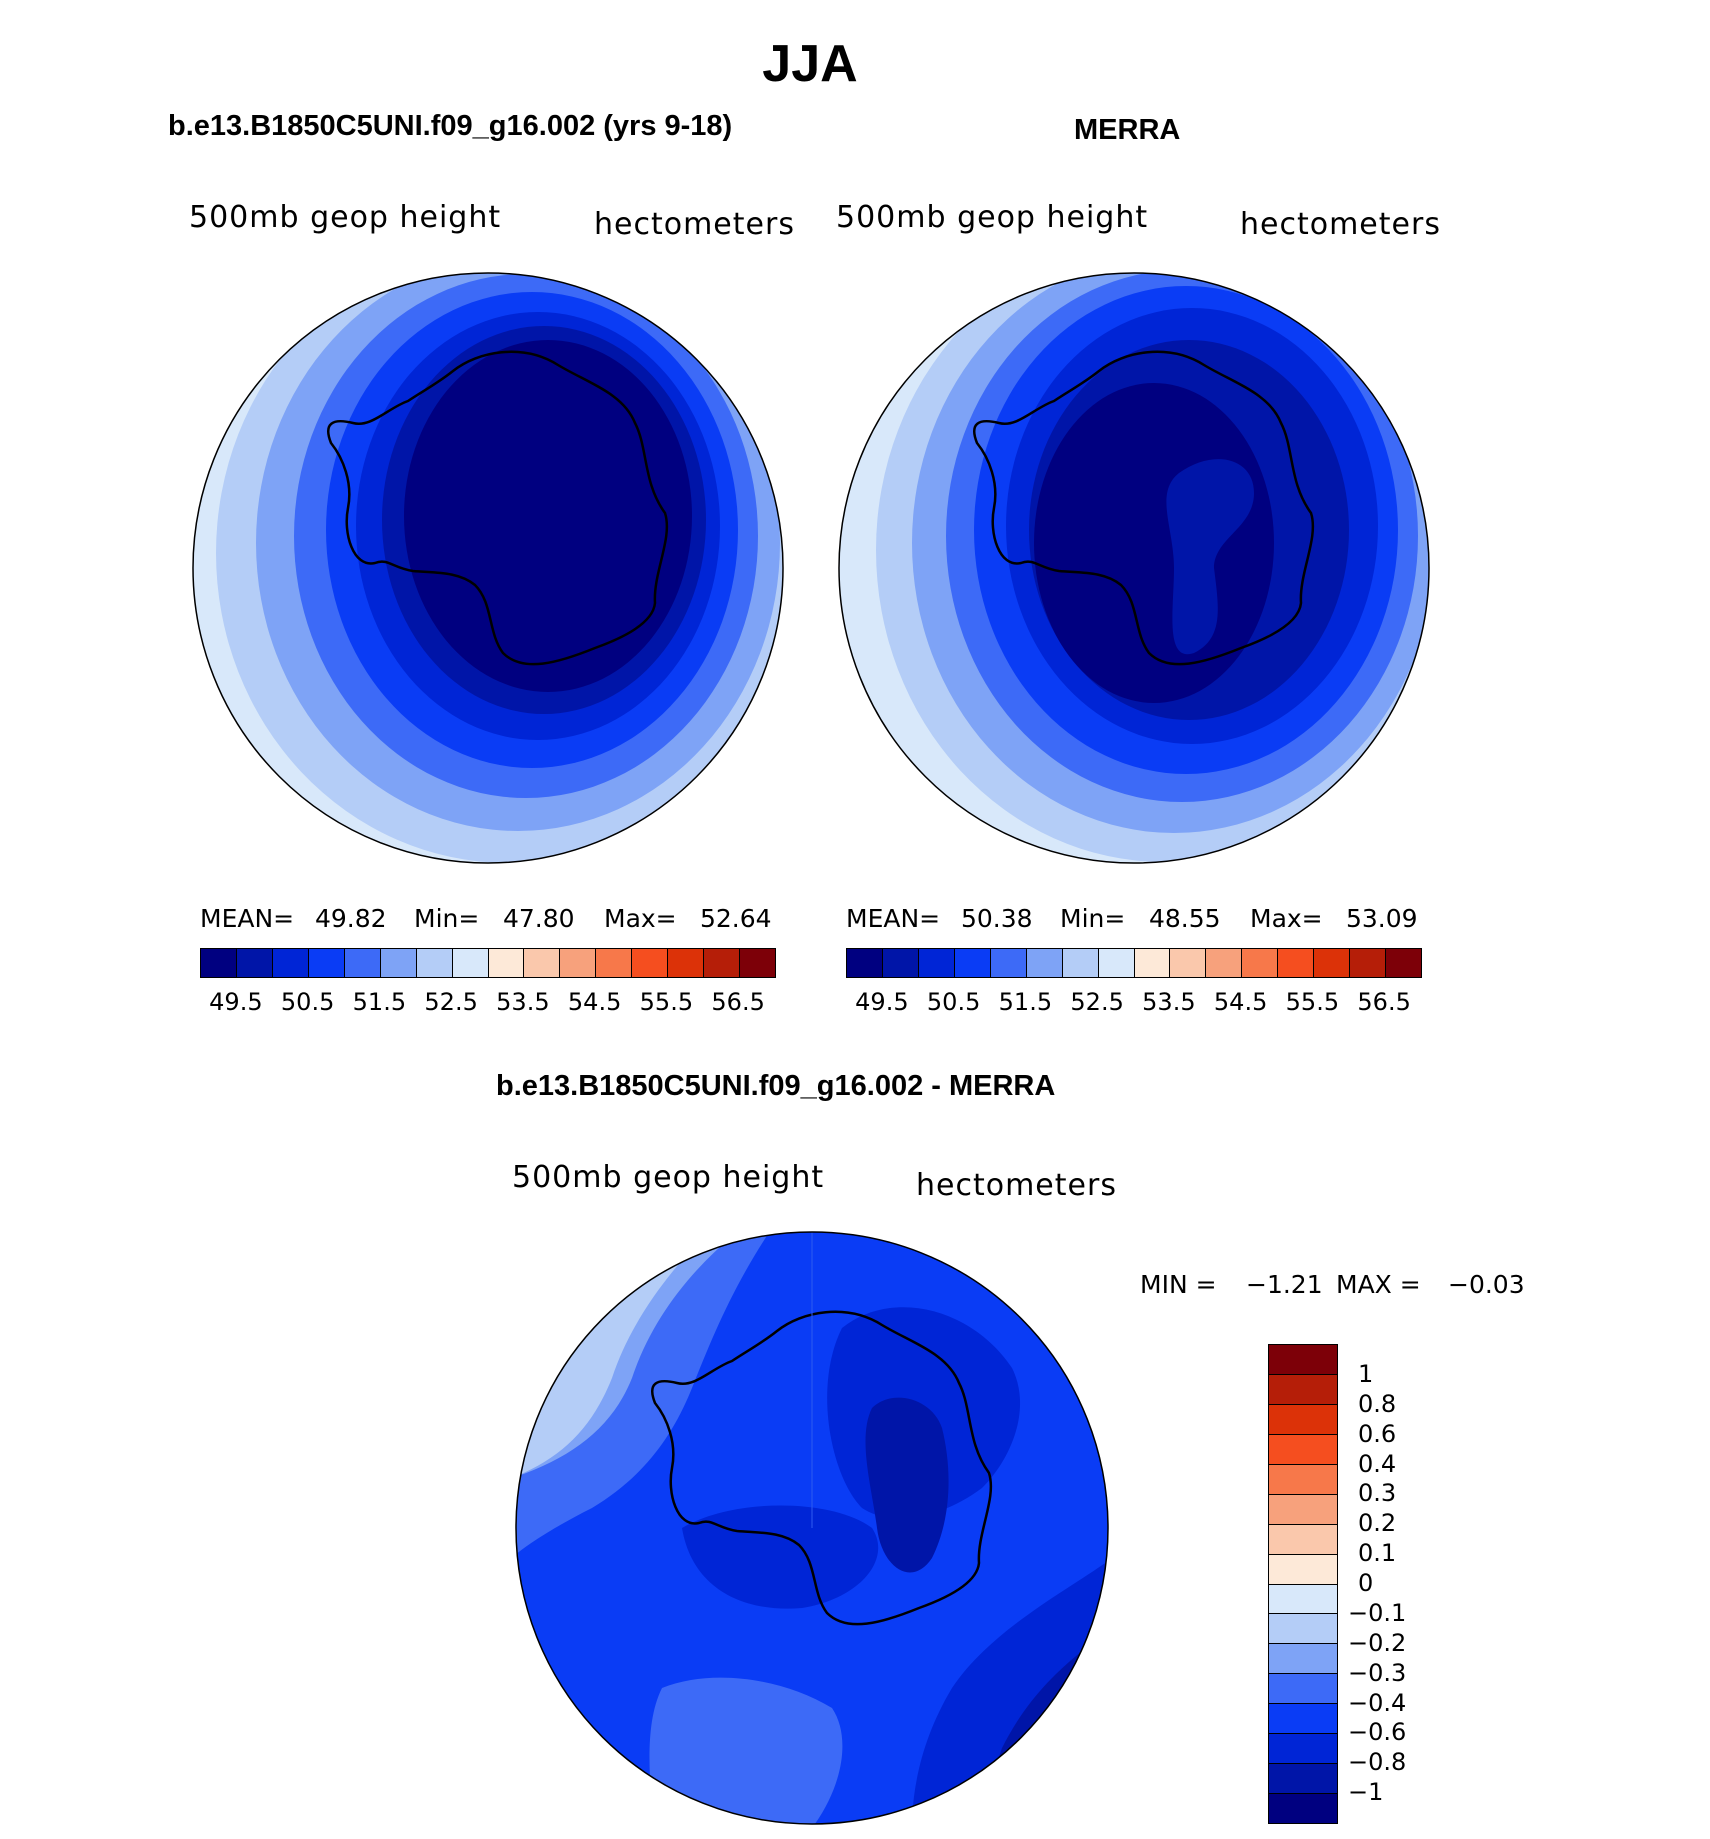 The width and height of the screenshot is (1710, 1839). What do you see at coordinates (1340, 224) in the screenshot?
I see `panel-obs-units-label: hectometers` at bounding box center [1340, 224].